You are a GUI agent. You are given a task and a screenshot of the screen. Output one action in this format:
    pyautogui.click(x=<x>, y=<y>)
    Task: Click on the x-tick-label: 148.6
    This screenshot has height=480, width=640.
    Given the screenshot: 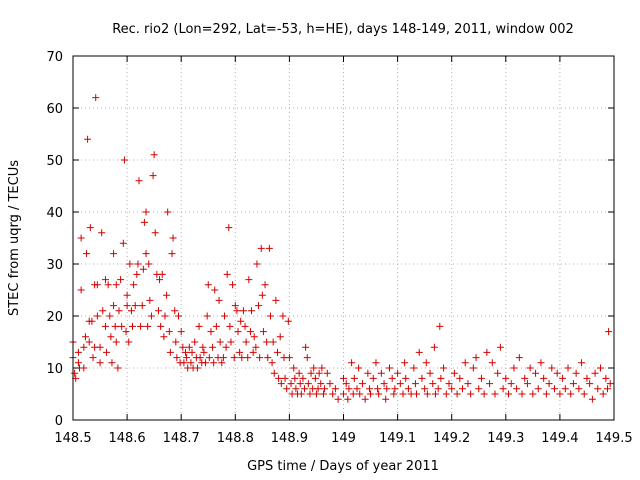 What is the action you would take?
    pyautogui.click(x=126, y=438)
    